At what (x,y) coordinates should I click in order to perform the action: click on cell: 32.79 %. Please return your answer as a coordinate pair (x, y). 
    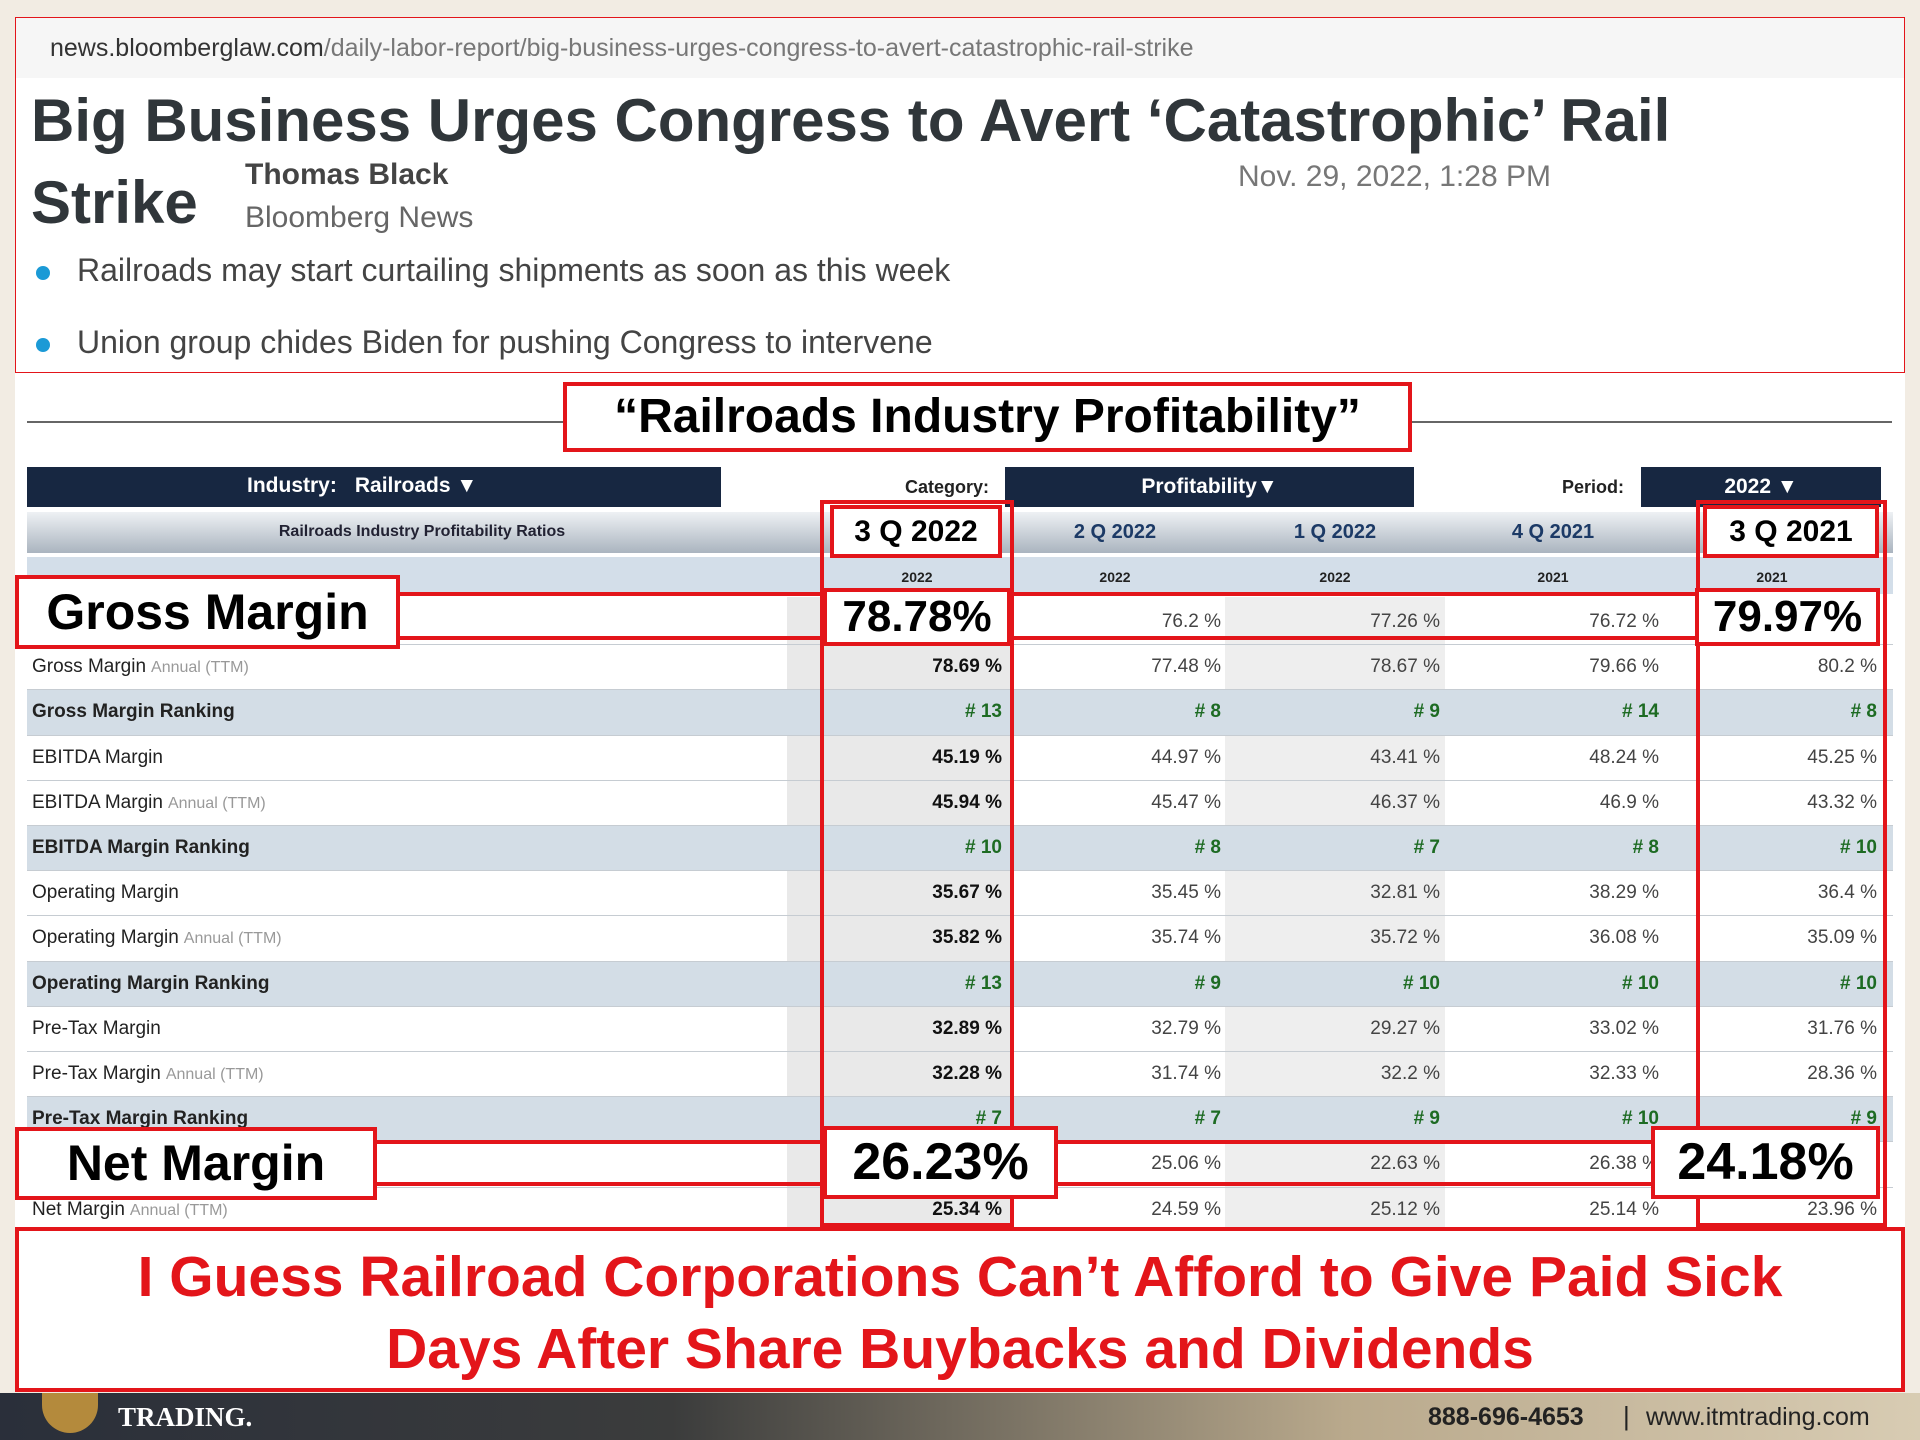
    Looking at the image, I should click on (1186, 1028).